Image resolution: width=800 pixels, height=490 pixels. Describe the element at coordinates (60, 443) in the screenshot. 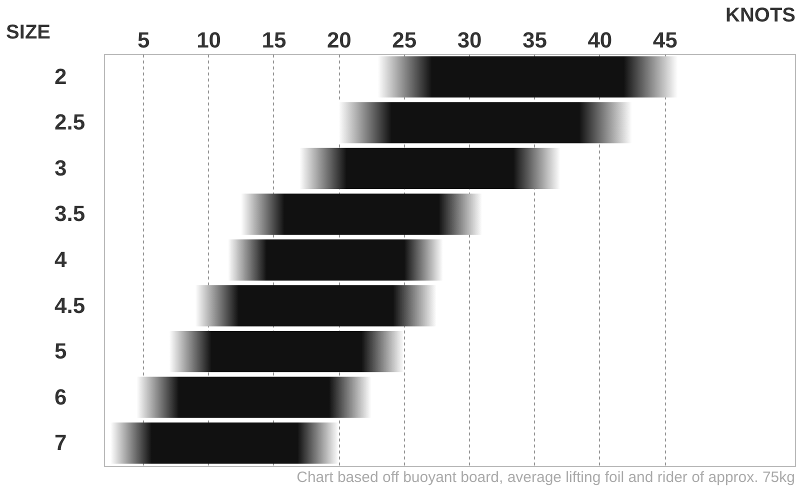

I see `y-tick-label: 7` at that location.